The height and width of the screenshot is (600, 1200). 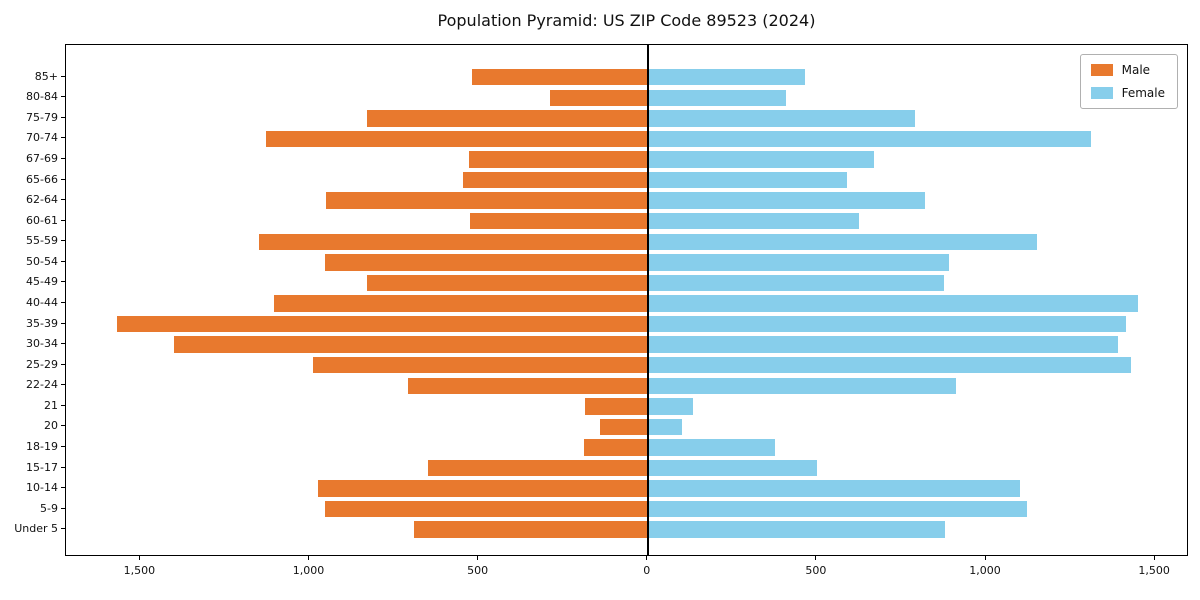 What do you see at coordinates (1136, 70) in the screenshot?
I see `legend-label-male: Male` at bounding box center [1136, 70].